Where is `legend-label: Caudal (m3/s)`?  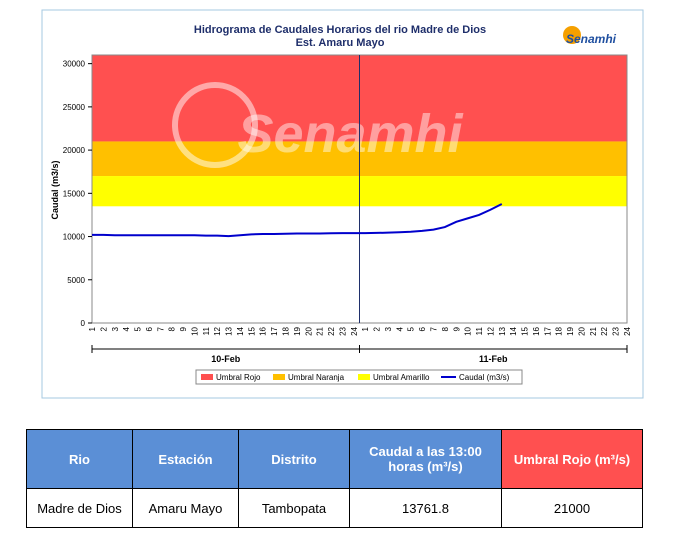
legend-label: Caudal (m3/s) is located at coordinates (484, 377).